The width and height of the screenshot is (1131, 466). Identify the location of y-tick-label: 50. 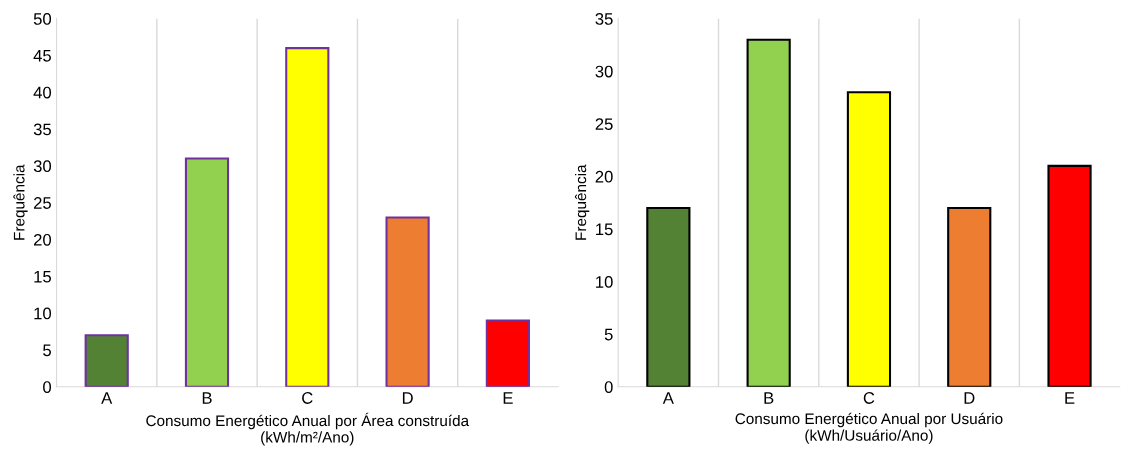
(42, 19).